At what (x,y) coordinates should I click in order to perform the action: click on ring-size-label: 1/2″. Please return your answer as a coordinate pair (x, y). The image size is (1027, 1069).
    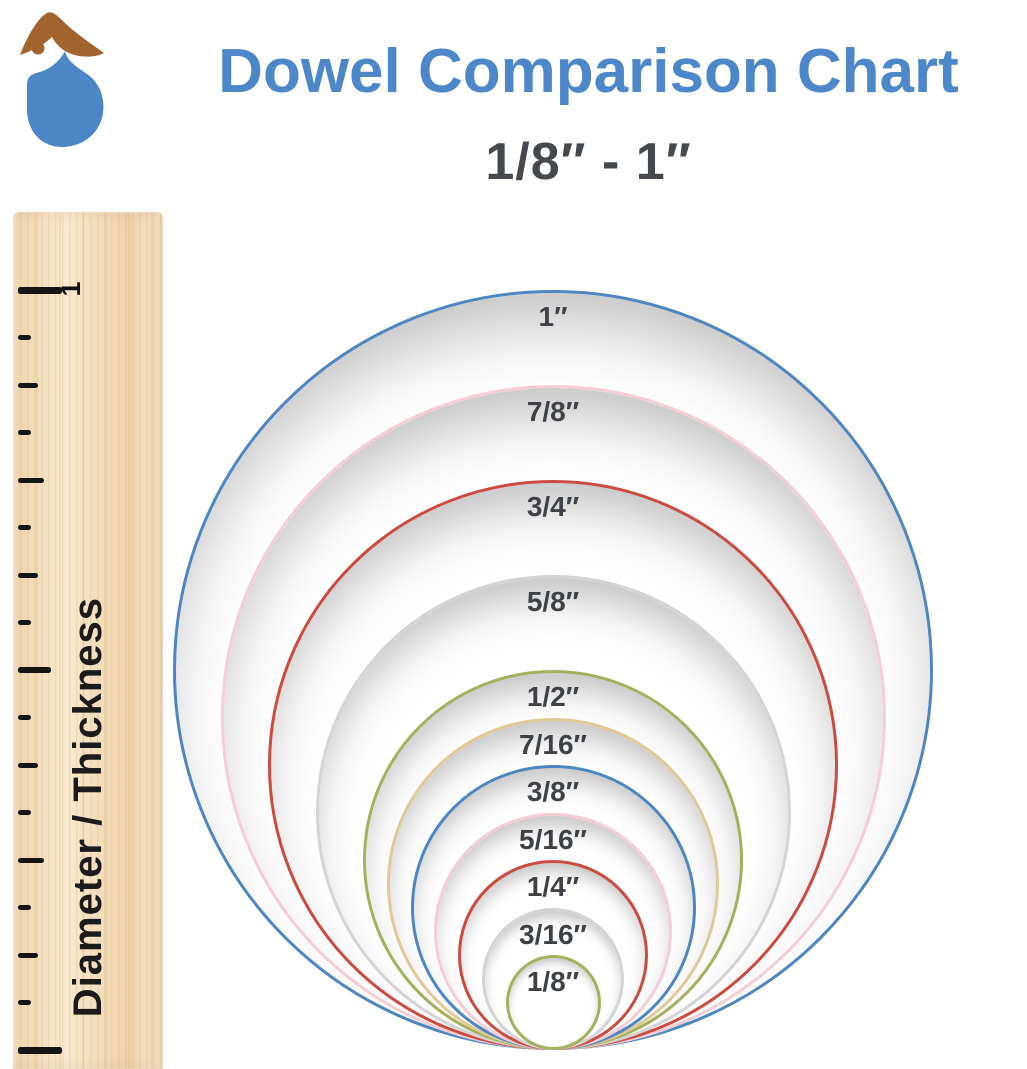
    Looking at the image, I should click on (553, 696).